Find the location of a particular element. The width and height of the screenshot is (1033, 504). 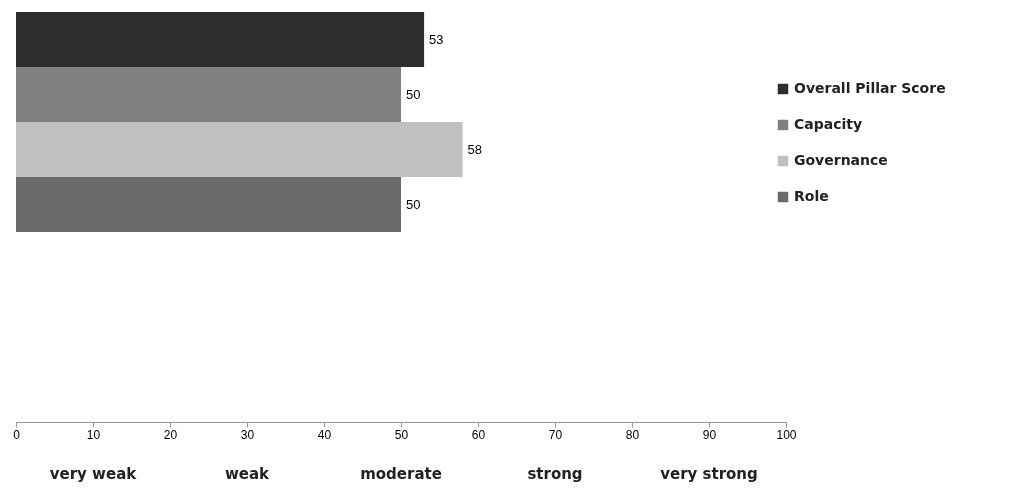

text: very strong is located at coordinates (709, 474).